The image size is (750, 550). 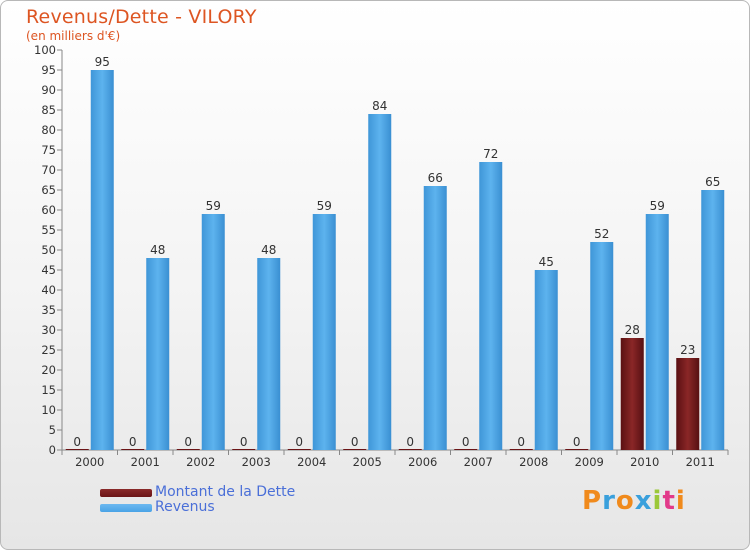 I want to click on y-tick-label: 15, so click(x=48, y=390).